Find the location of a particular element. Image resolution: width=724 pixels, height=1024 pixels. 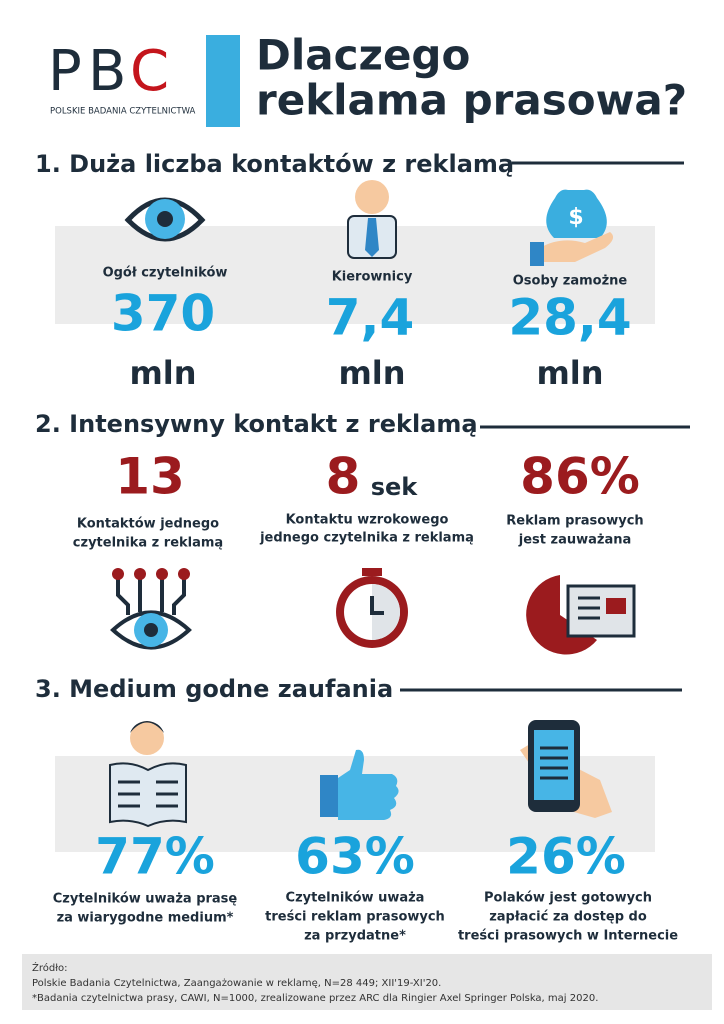

reader-icon is located at coordinates (148, 774).